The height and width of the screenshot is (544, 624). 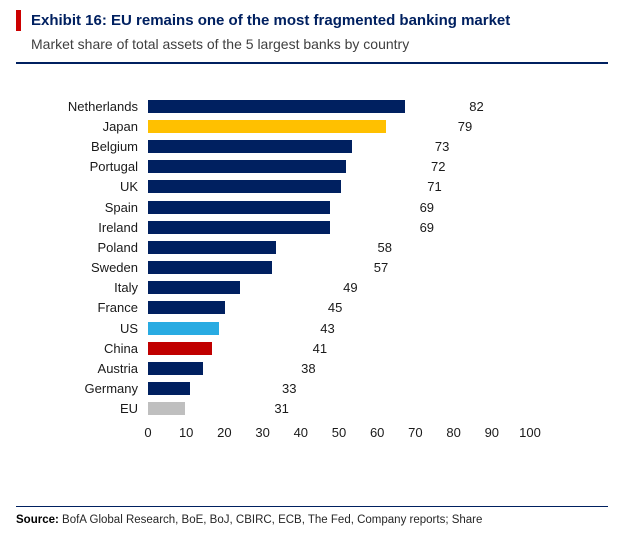 I want to click on bar-eu, so click(x=166, y=409).